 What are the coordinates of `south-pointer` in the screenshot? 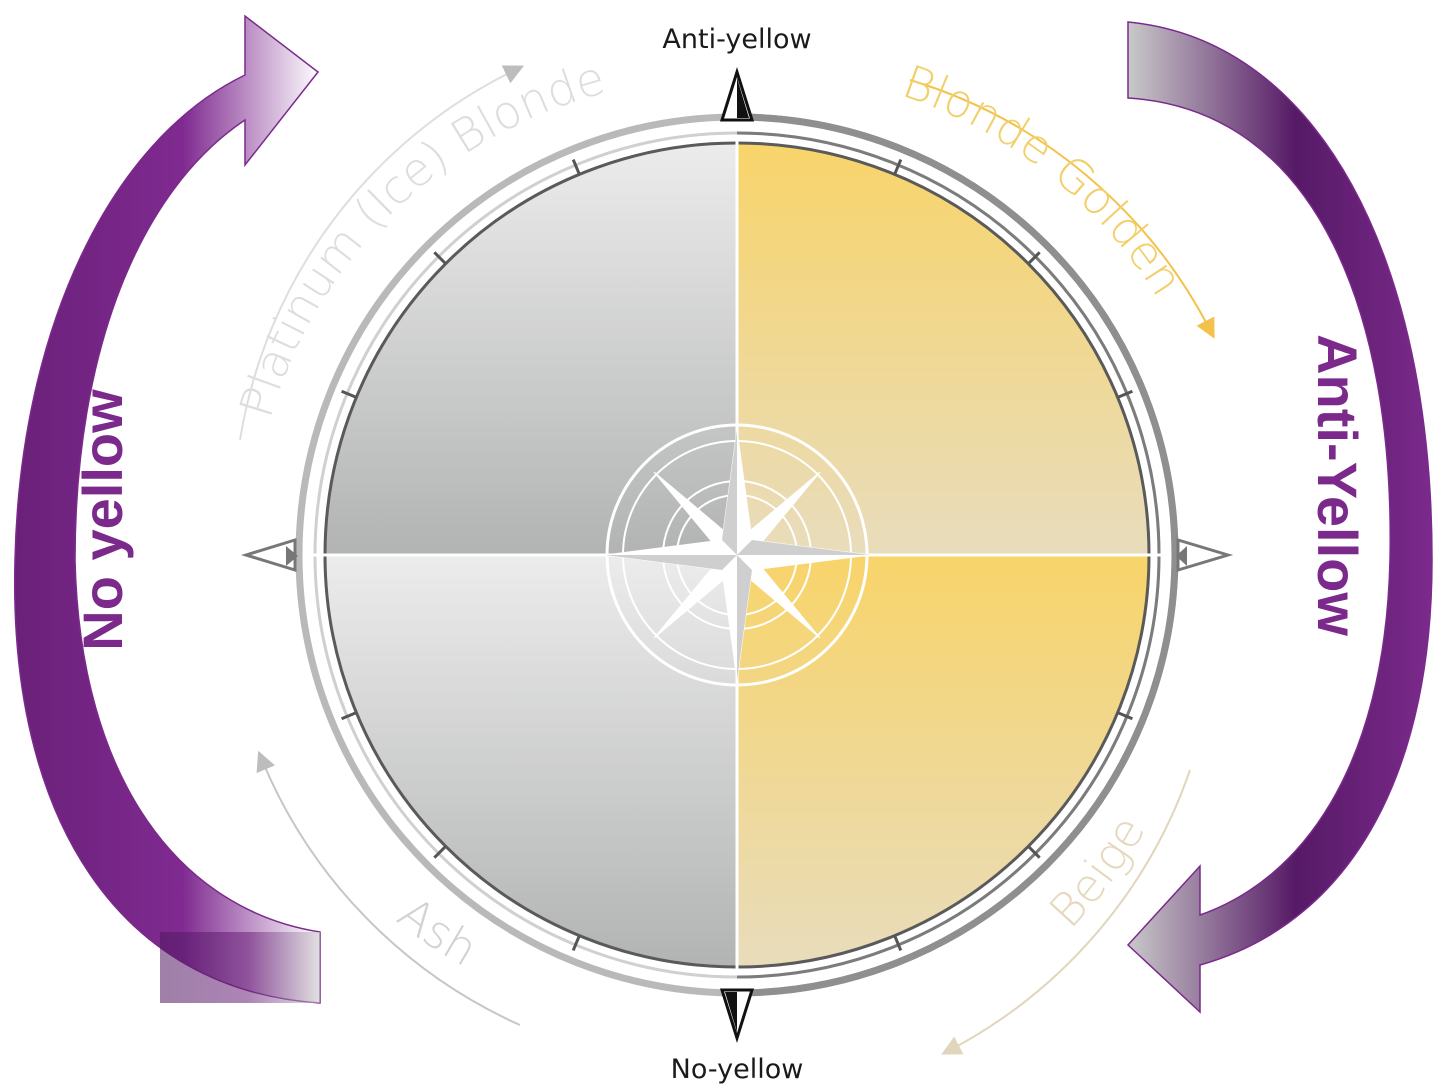 It's located at (737, 1016).